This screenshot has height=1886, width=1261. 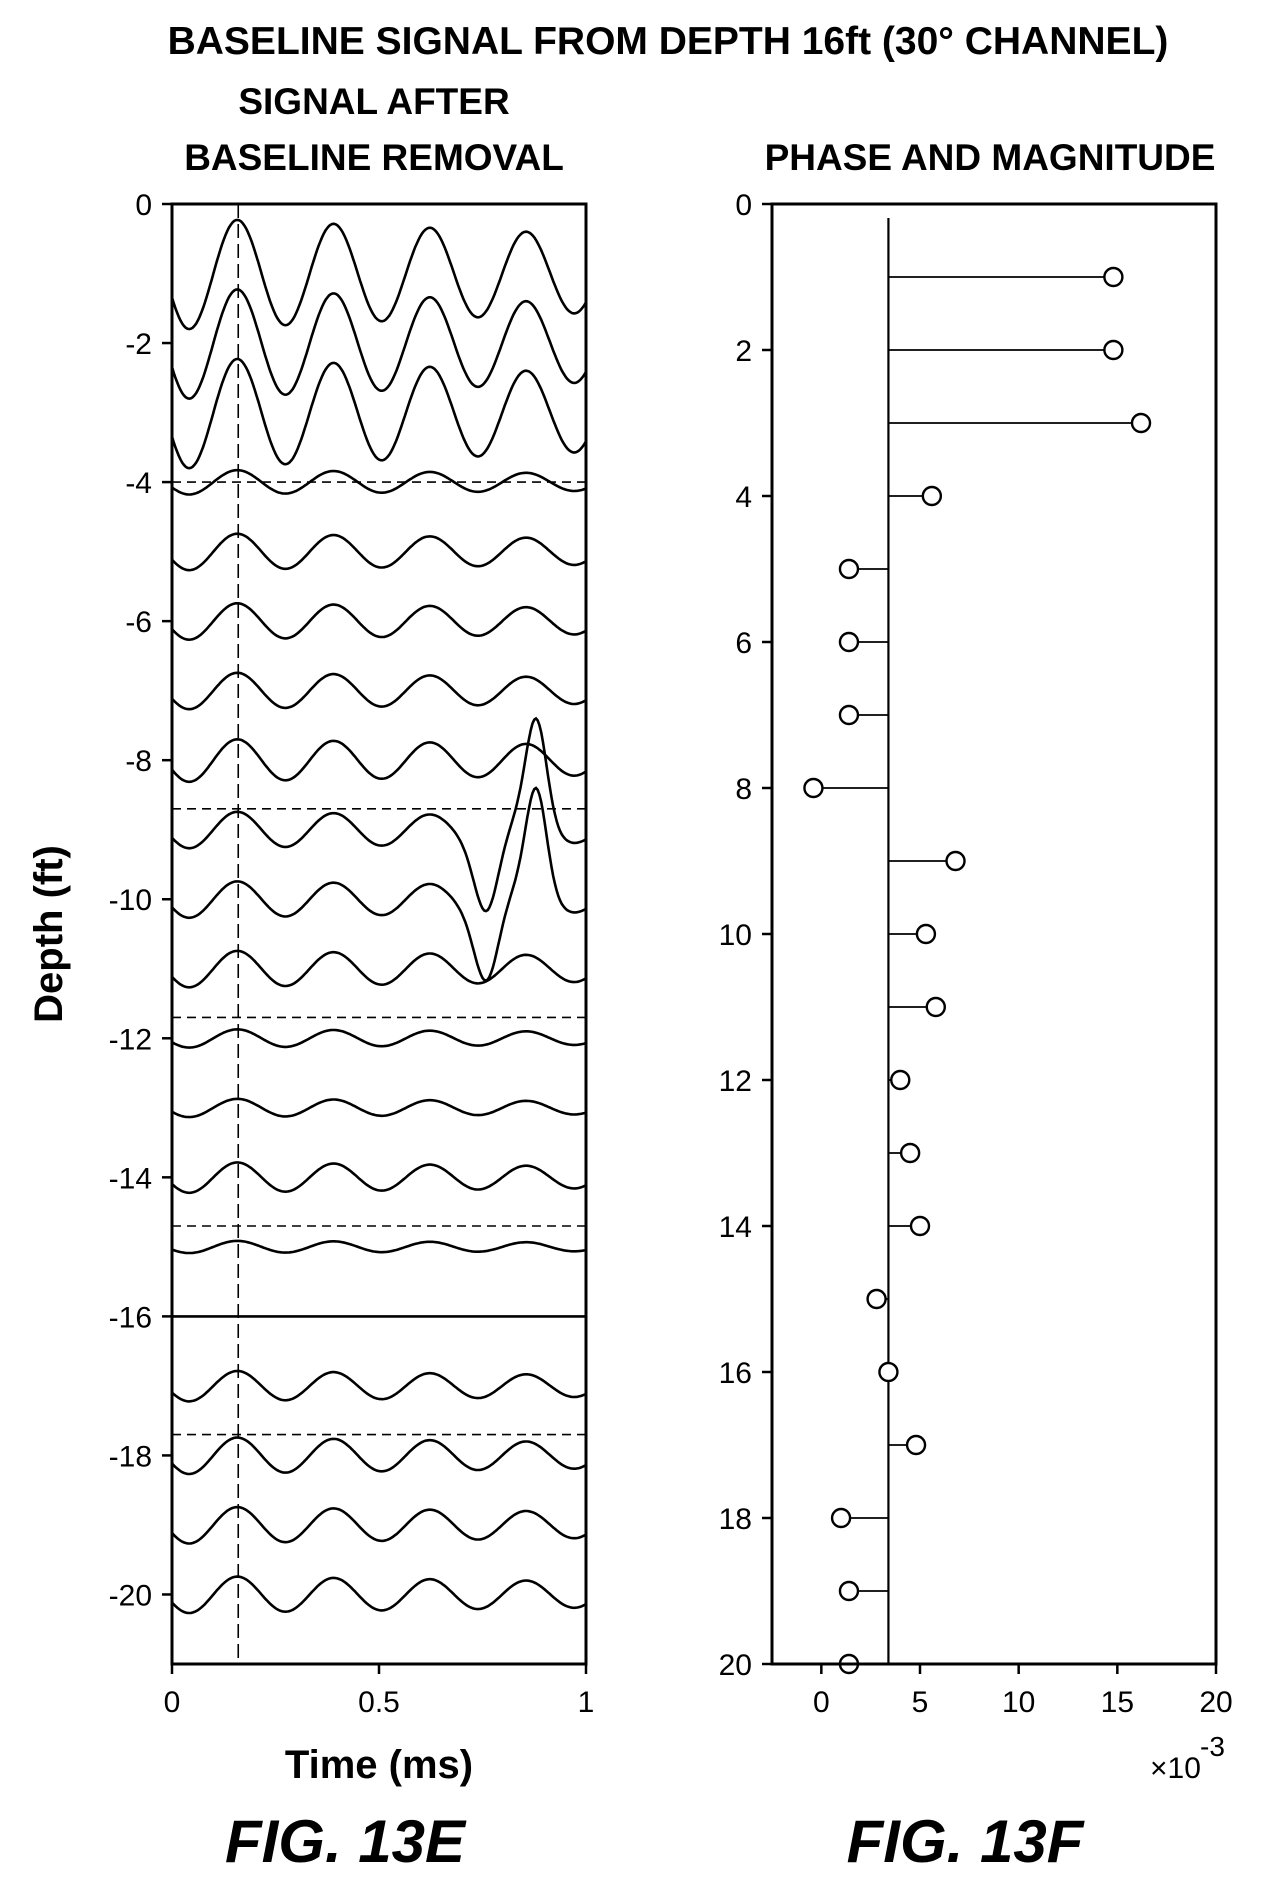 I want to click on time-tick-label: 0.5, so click(x=379, y=1702).